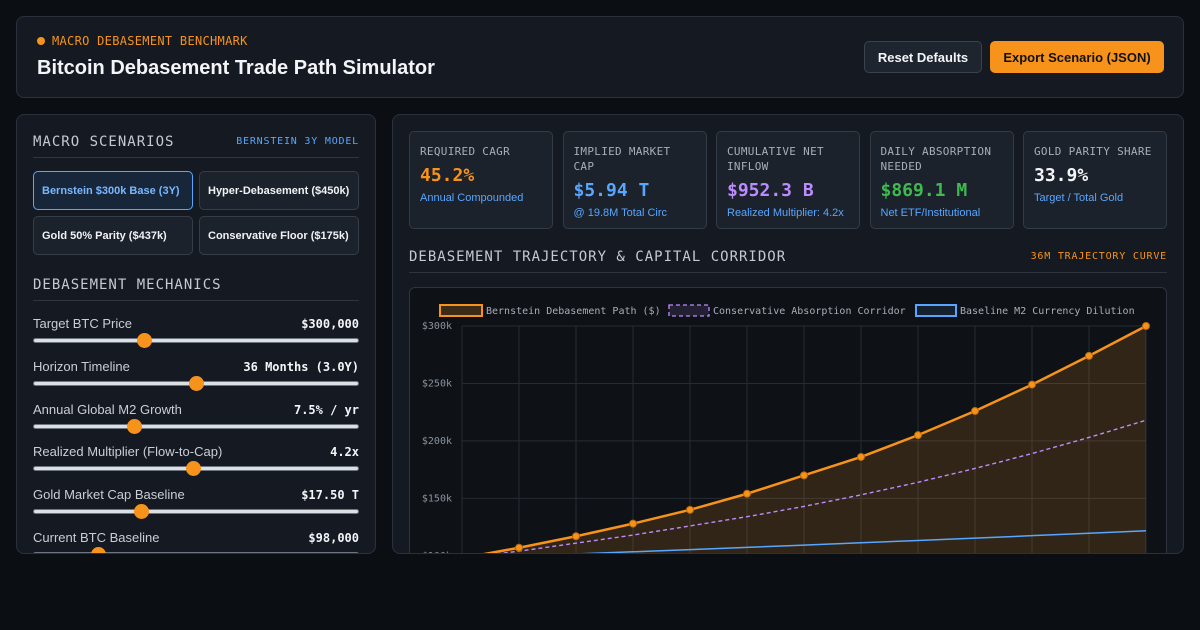  I want to click on kpi-subtext: Realized Multiplier: 4.2x, so click(785, 213).